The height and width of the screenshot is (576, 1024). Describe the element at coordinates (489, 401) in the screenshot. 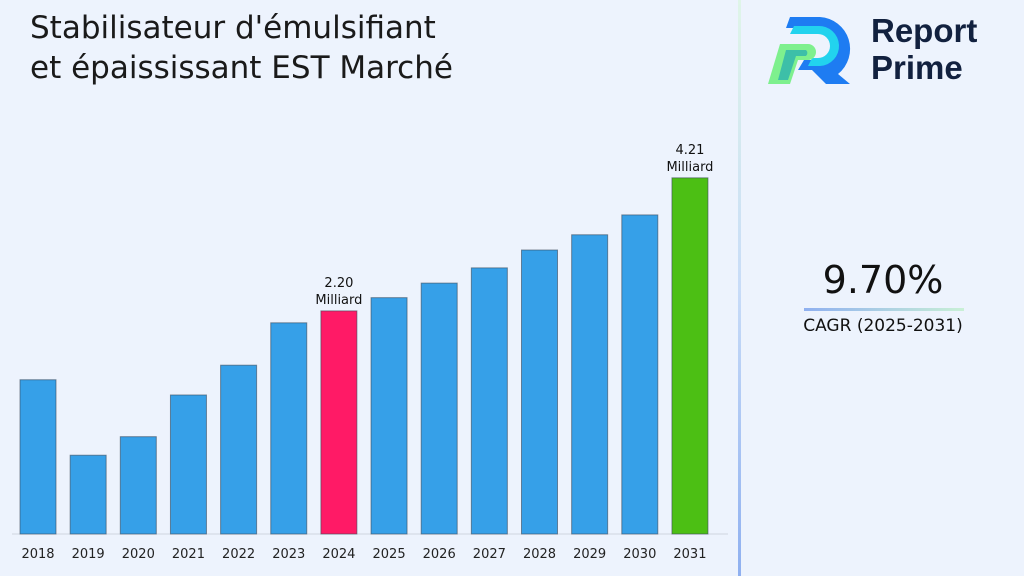

I see `bar-2027` at that location.